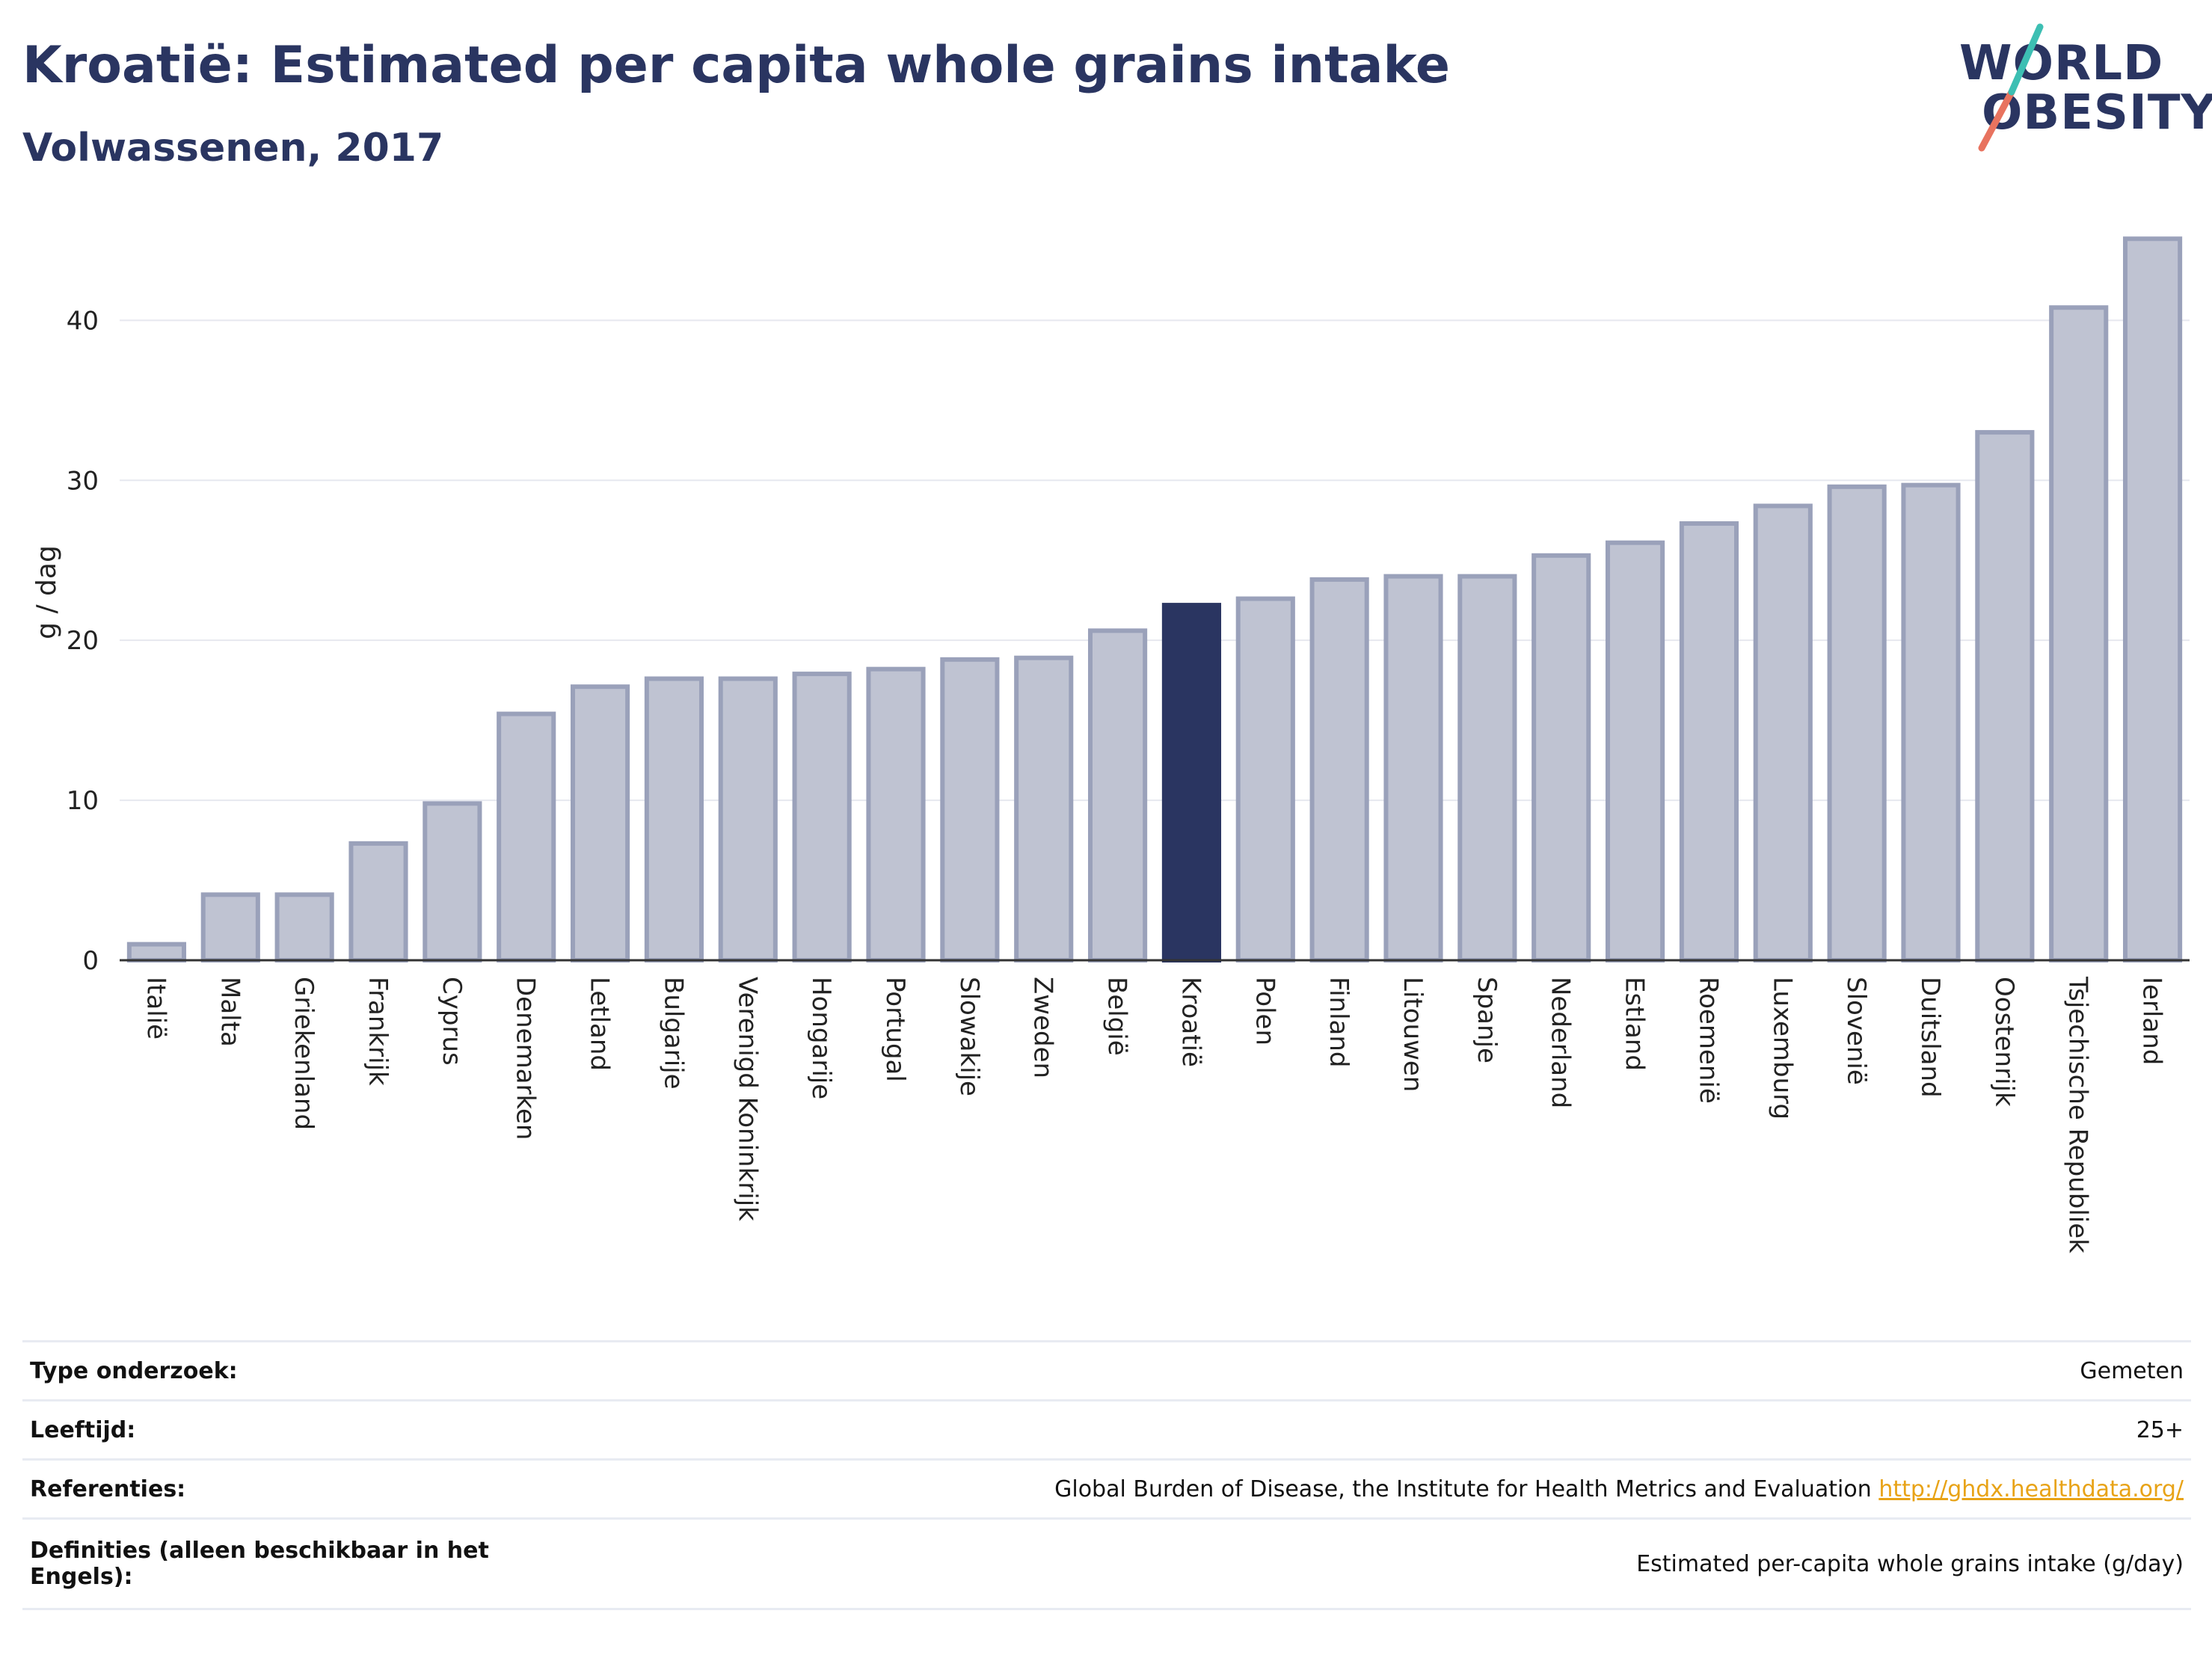 This screenshot has height=1655, width=2212. I want to click on x-tick-label: Bulgarije, so click(673, 1033).